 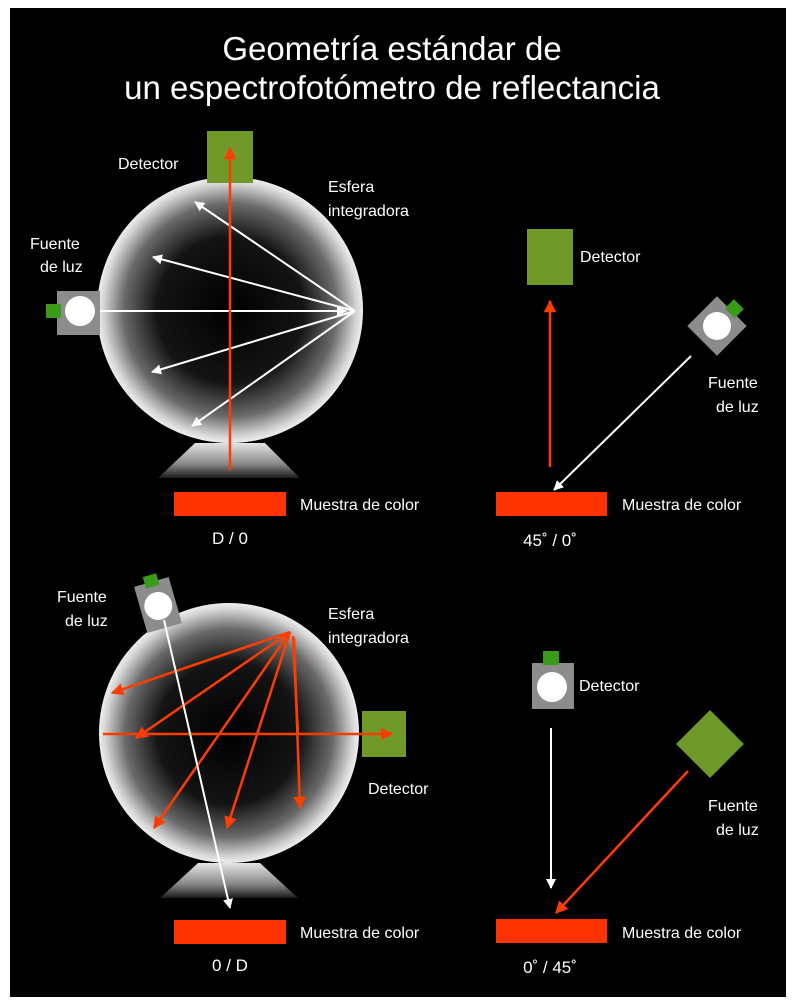 What do you see at coordinates (391, 48) in the screenshot?
I see `title-line-1: Geometría estándar de` at bounding box center [391, 48].